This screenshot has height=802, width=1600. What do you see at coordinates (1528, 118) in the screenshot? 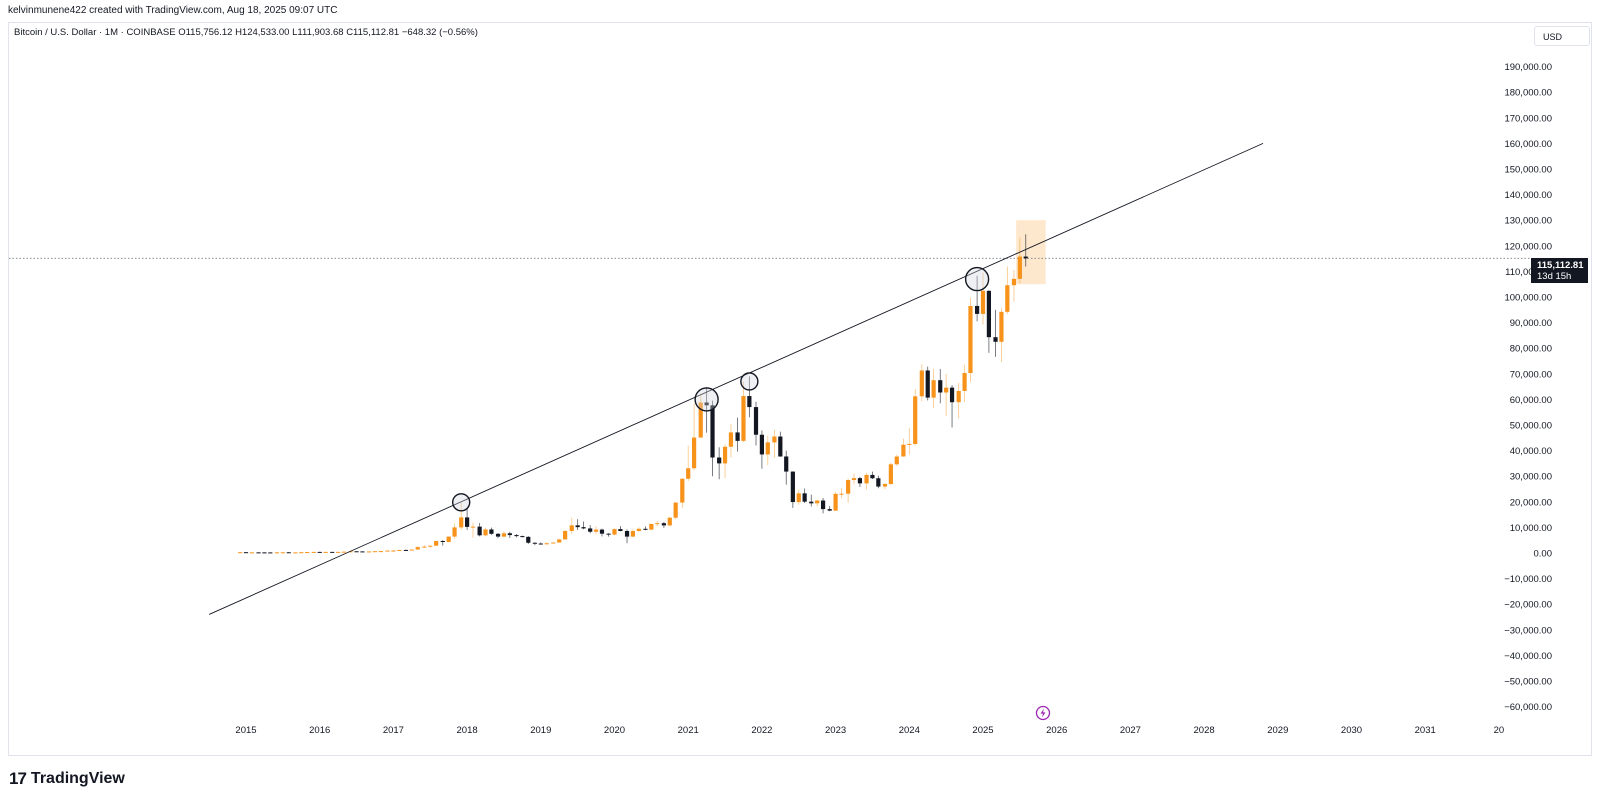
I see `y-tick-label: 170,000.00` at bounding box center [1528, 118].